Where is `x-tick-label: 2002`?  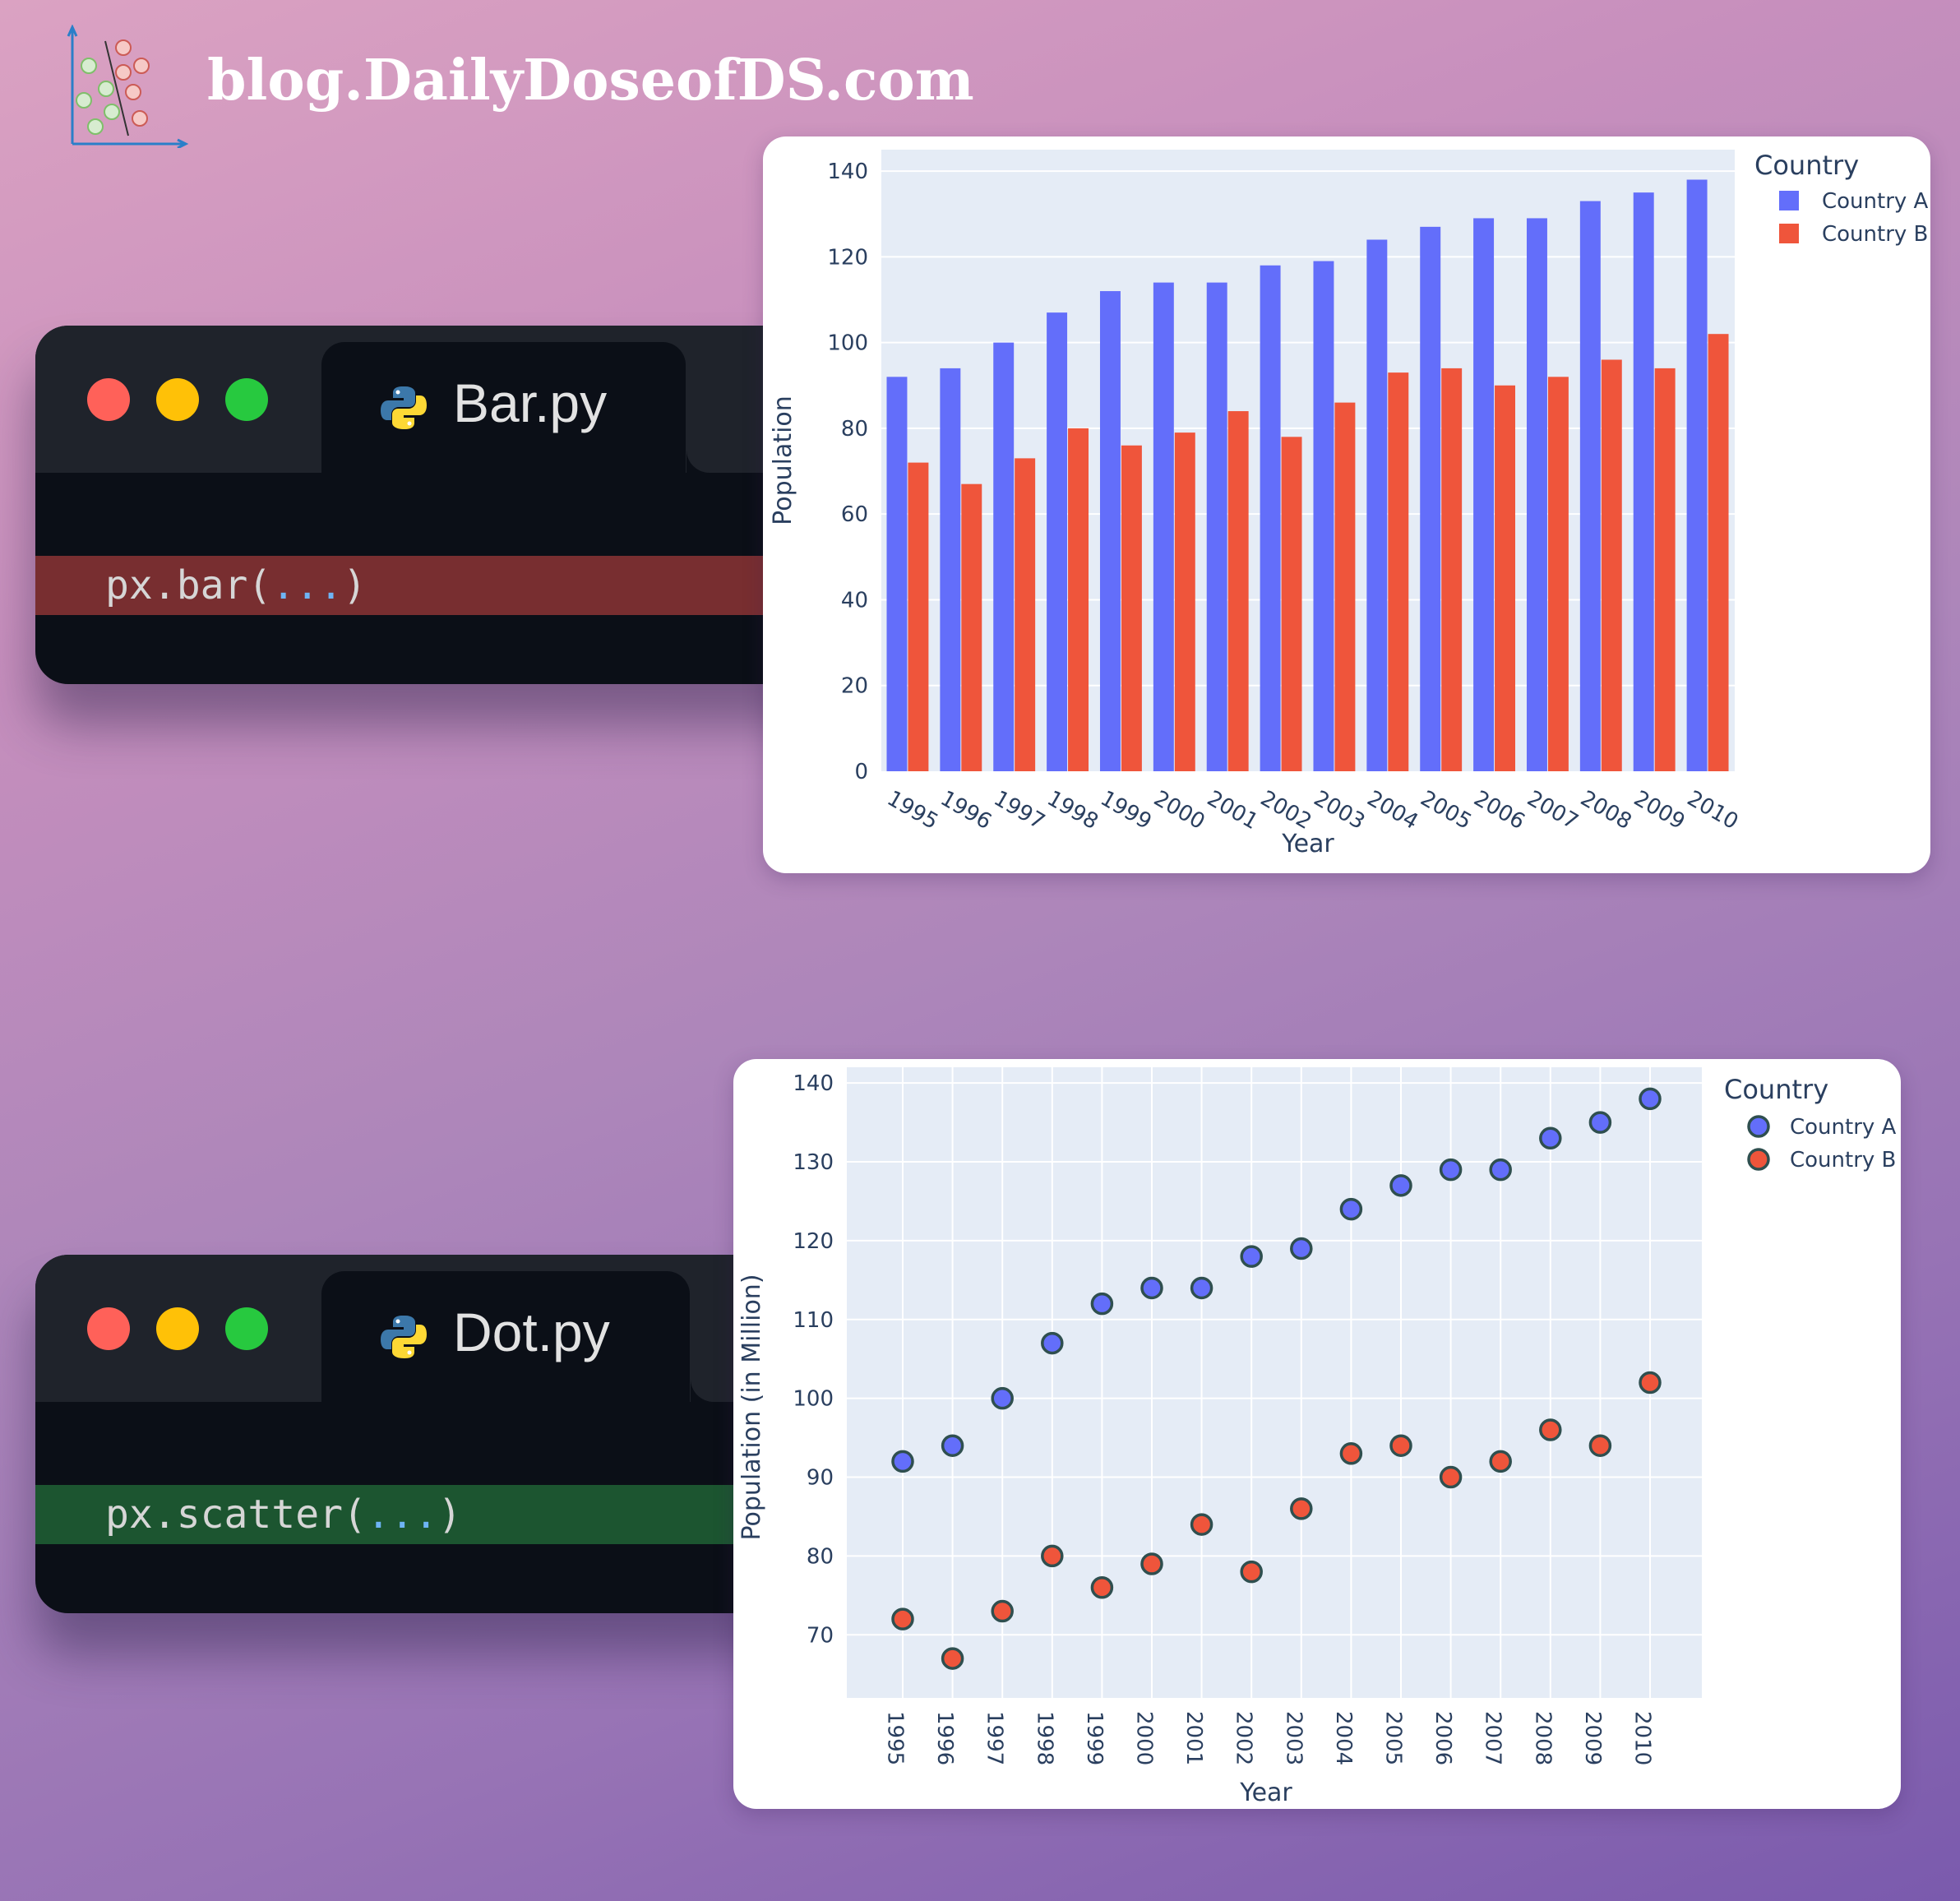
x-tick-label: 2002 is located at coordinates (1285, 811).